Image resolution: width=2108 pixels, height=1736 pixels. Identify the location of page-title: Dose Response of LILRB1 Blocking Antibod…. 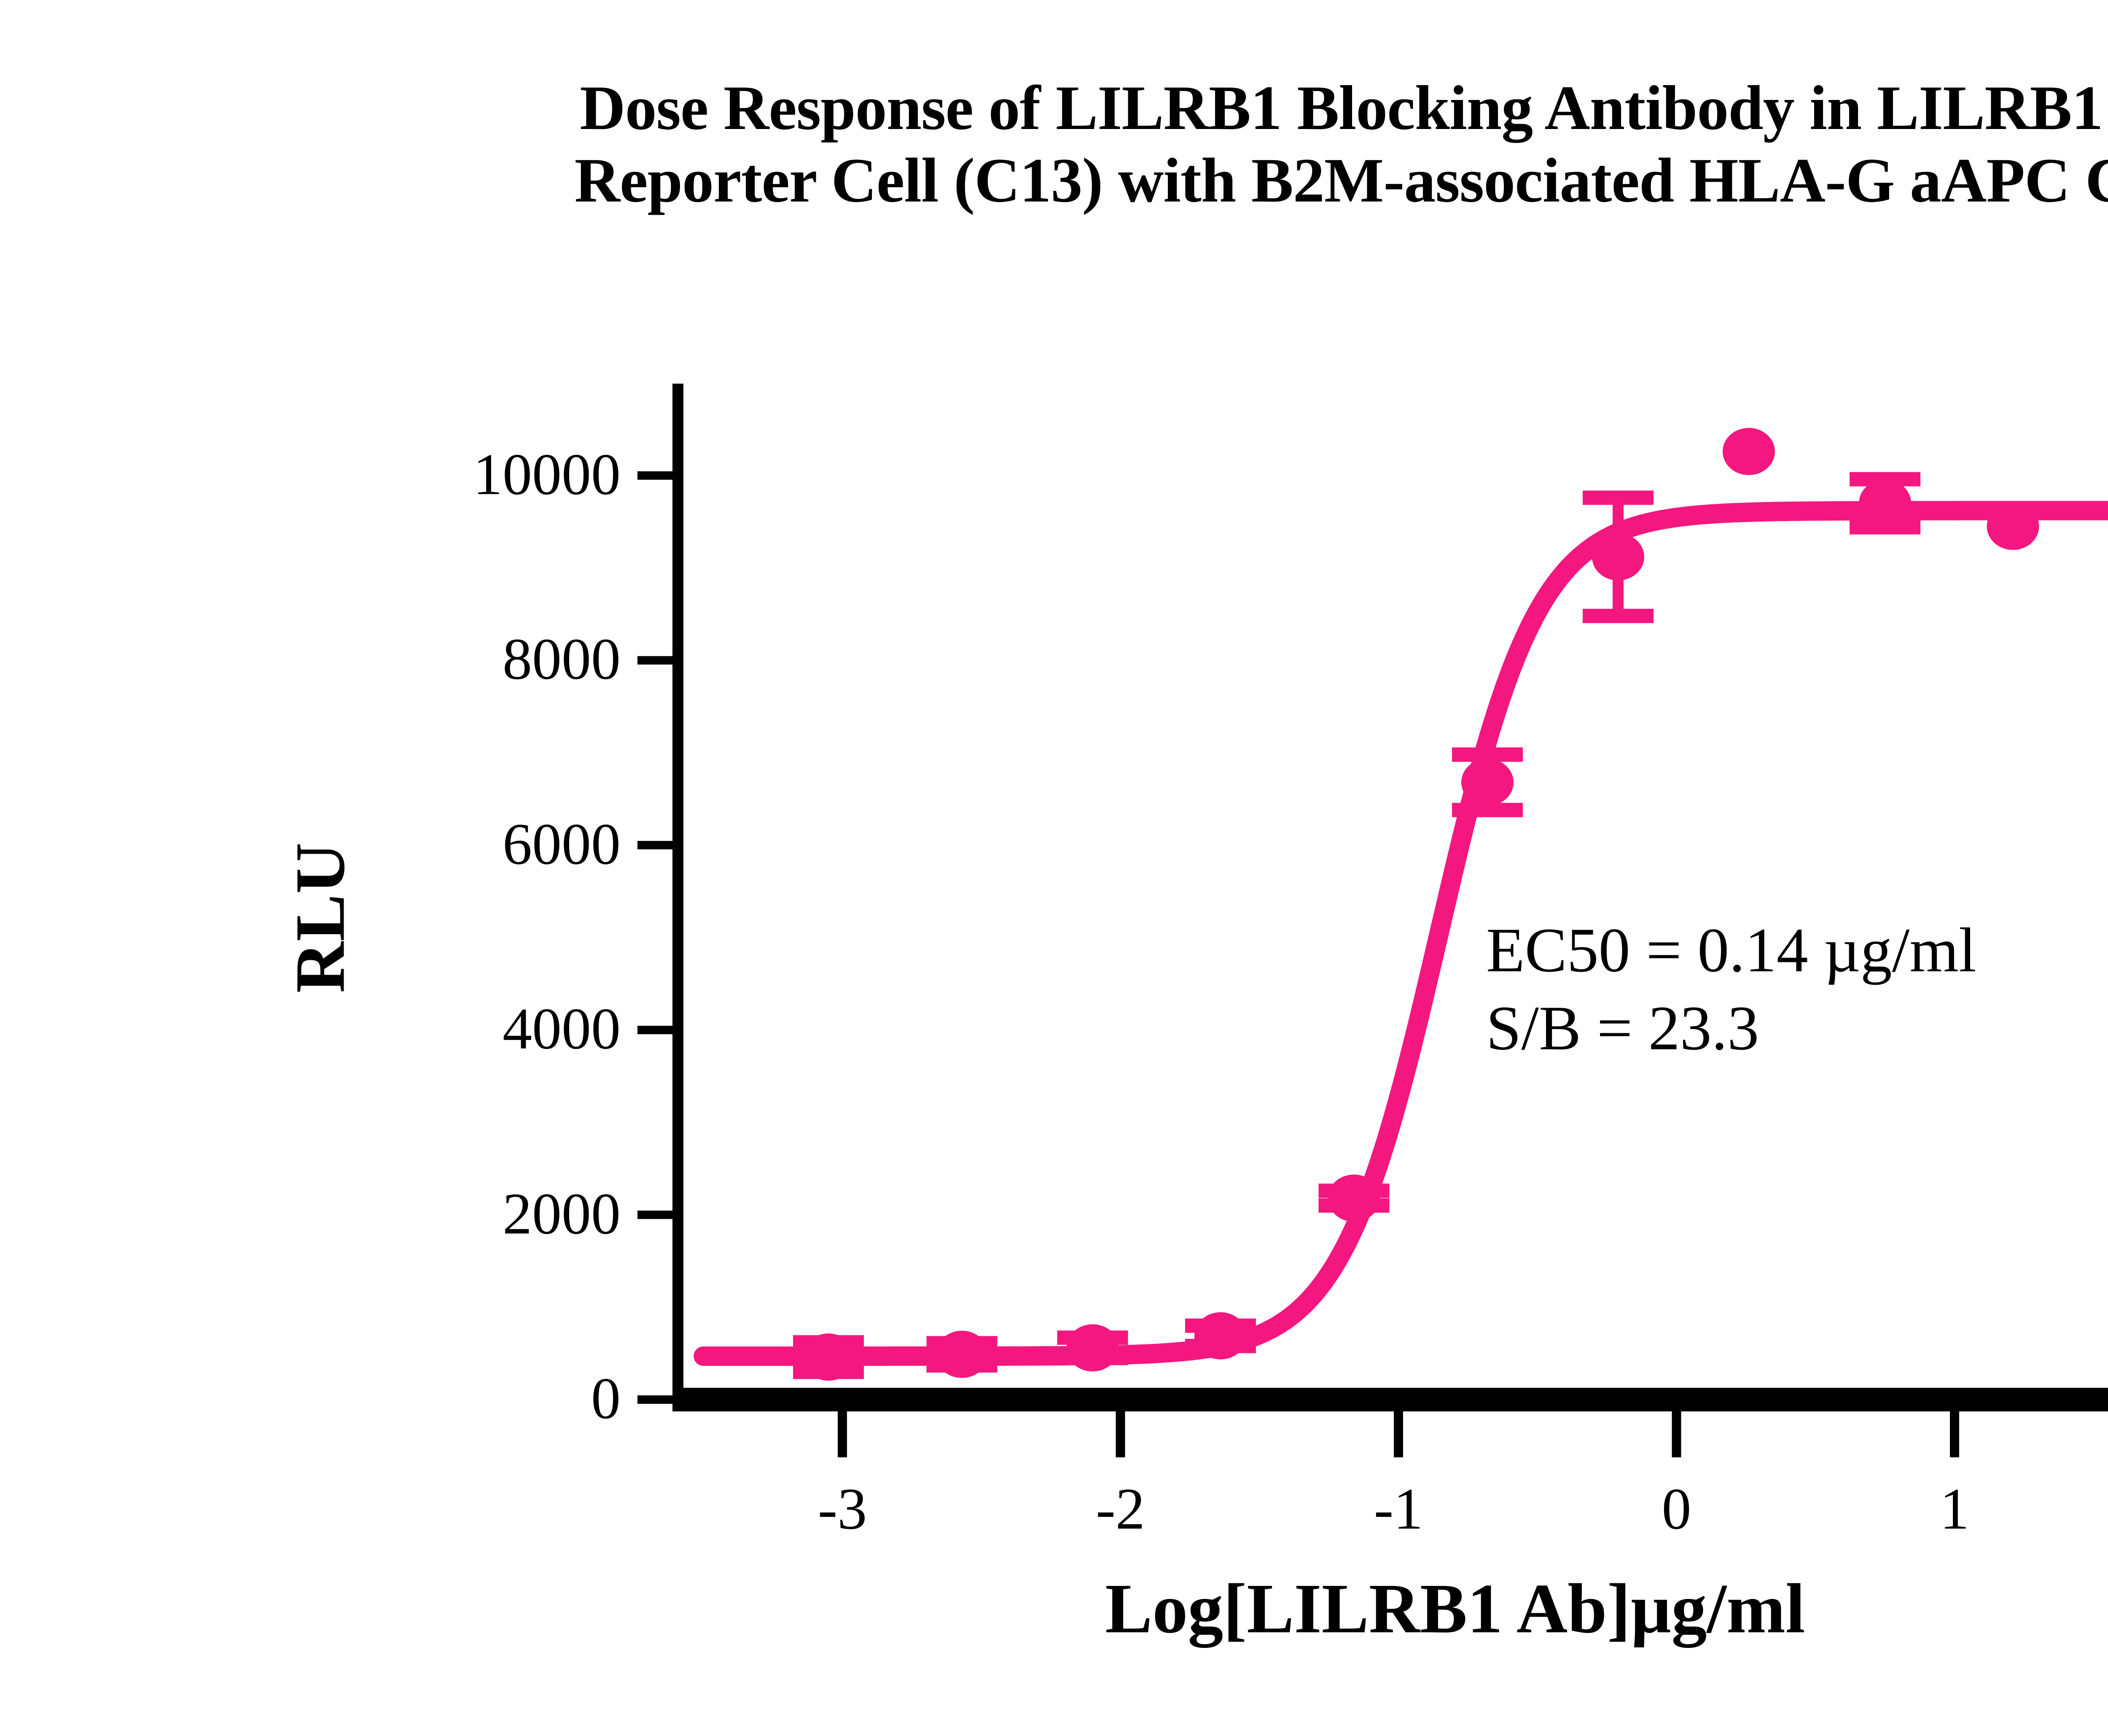
(1054, 144).